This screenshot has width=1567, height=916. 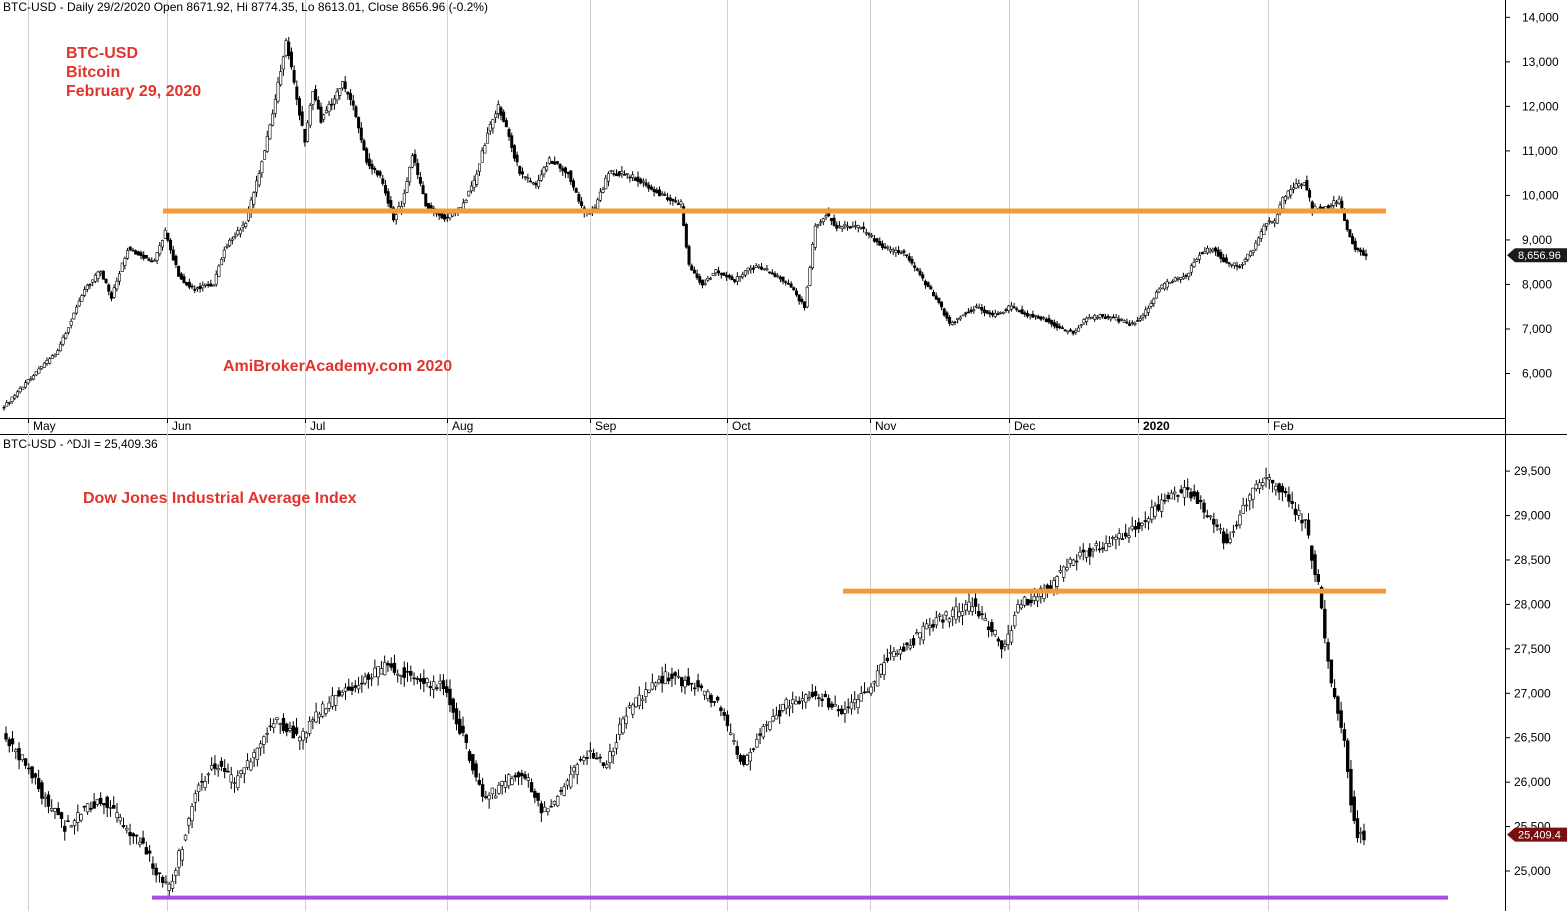 I want to click on x-tick-label: Jul, so click(x=317, y=426).